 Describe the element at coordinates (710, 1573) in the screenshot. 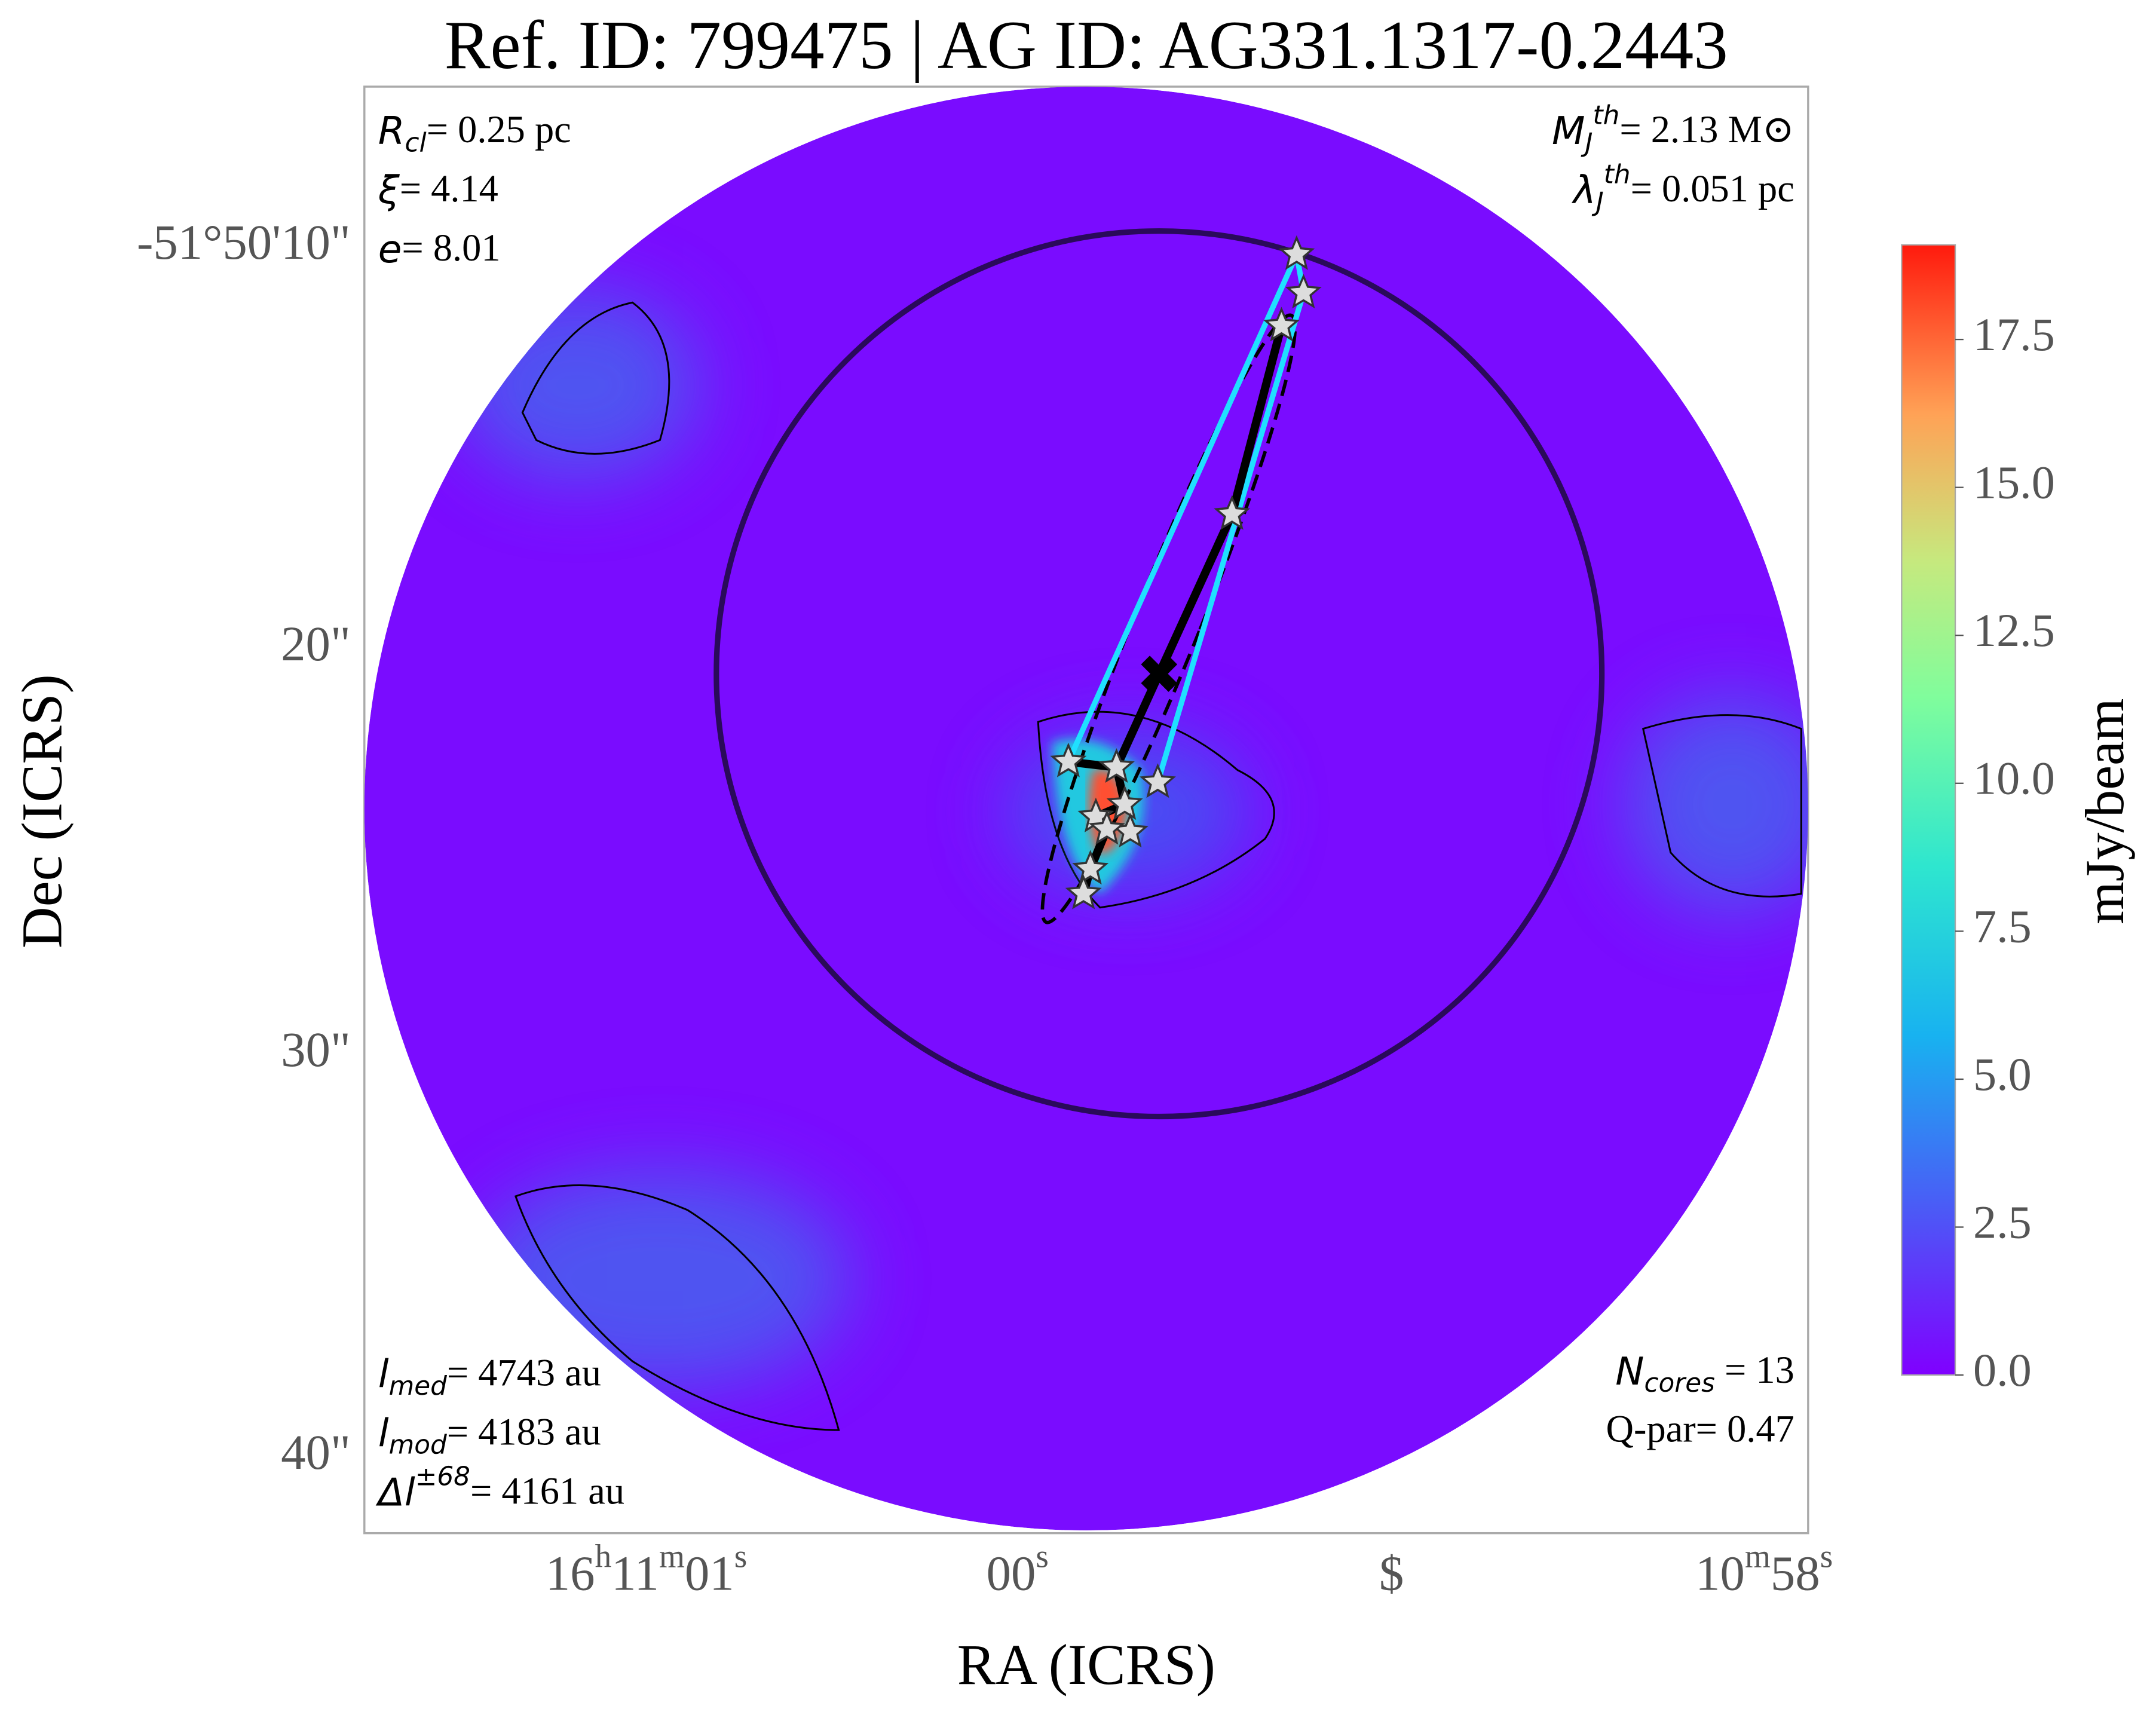

I see `x-tick-label-part: 01` at that location.